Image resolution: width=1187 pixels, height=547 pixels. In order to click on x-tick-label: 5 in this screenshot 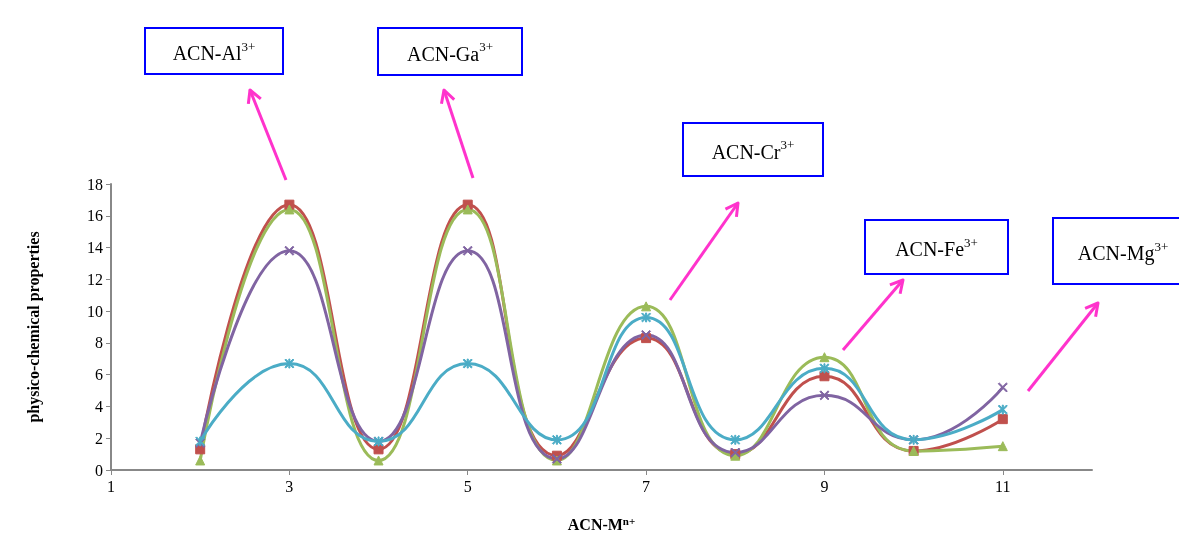, I will do `click(467, 486)`.